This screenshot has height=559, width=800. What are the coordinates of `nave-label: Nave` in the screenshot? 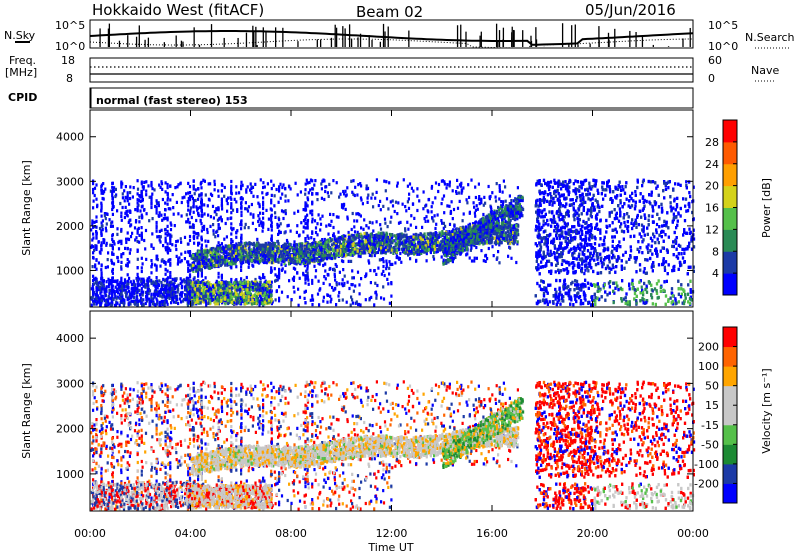 It's located at (765, 70).